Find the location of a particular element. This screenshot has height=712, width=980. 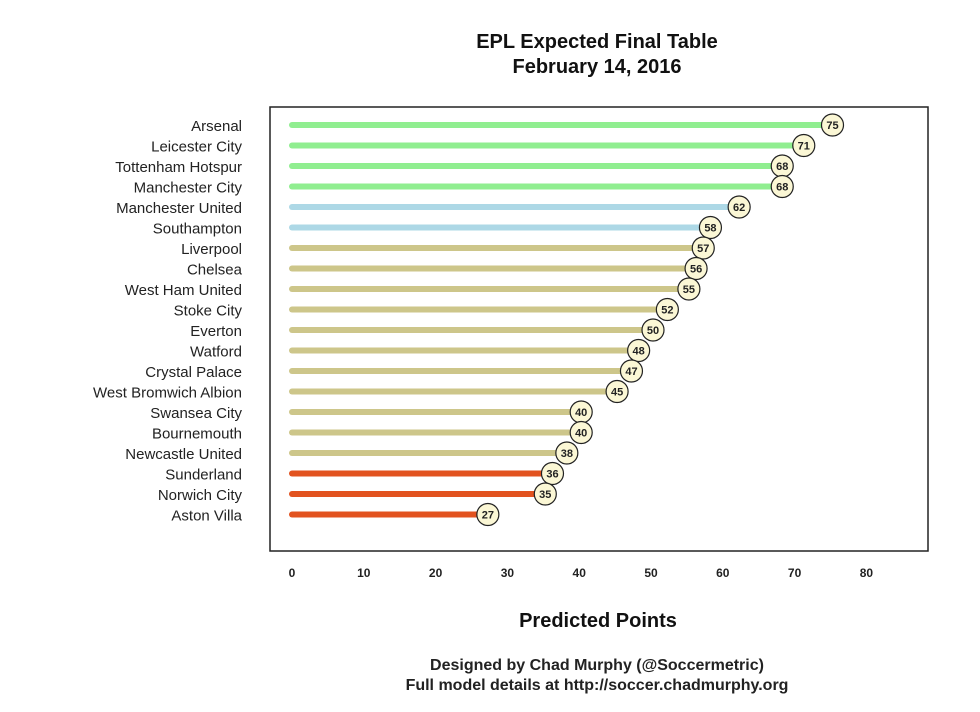

x-tick-labels: 0 10 20 30 40 50 60 70 80 is located at coordinates (581, 573).